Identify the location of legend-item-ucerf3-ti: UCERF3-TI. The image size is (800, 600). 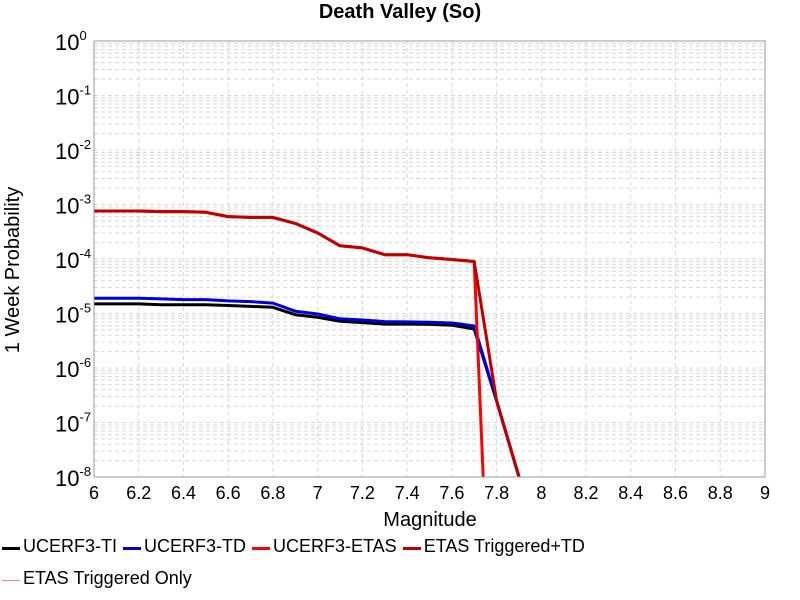
(59, 546).